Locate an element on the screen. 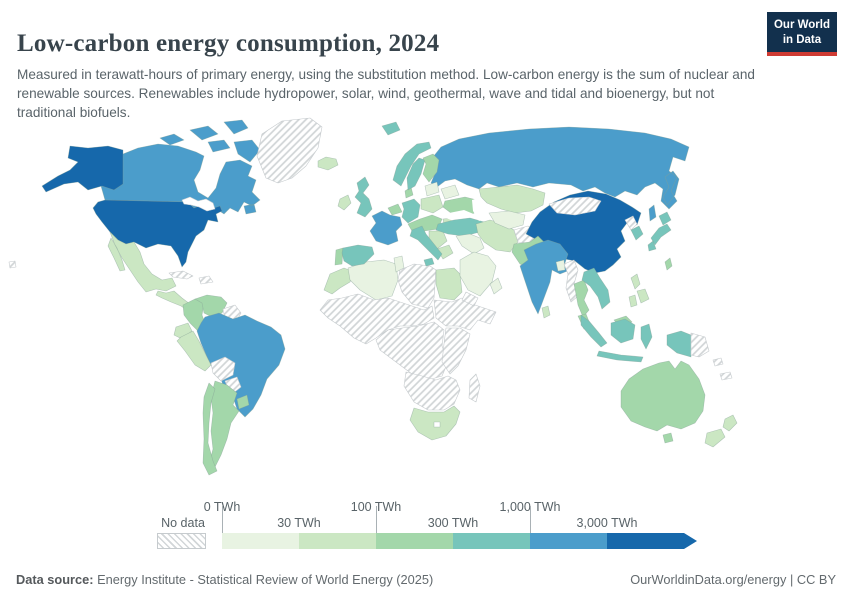 The height and width of the screenshot is (600, 850). country-vietnam-laos is located at coordinates (596, 288).